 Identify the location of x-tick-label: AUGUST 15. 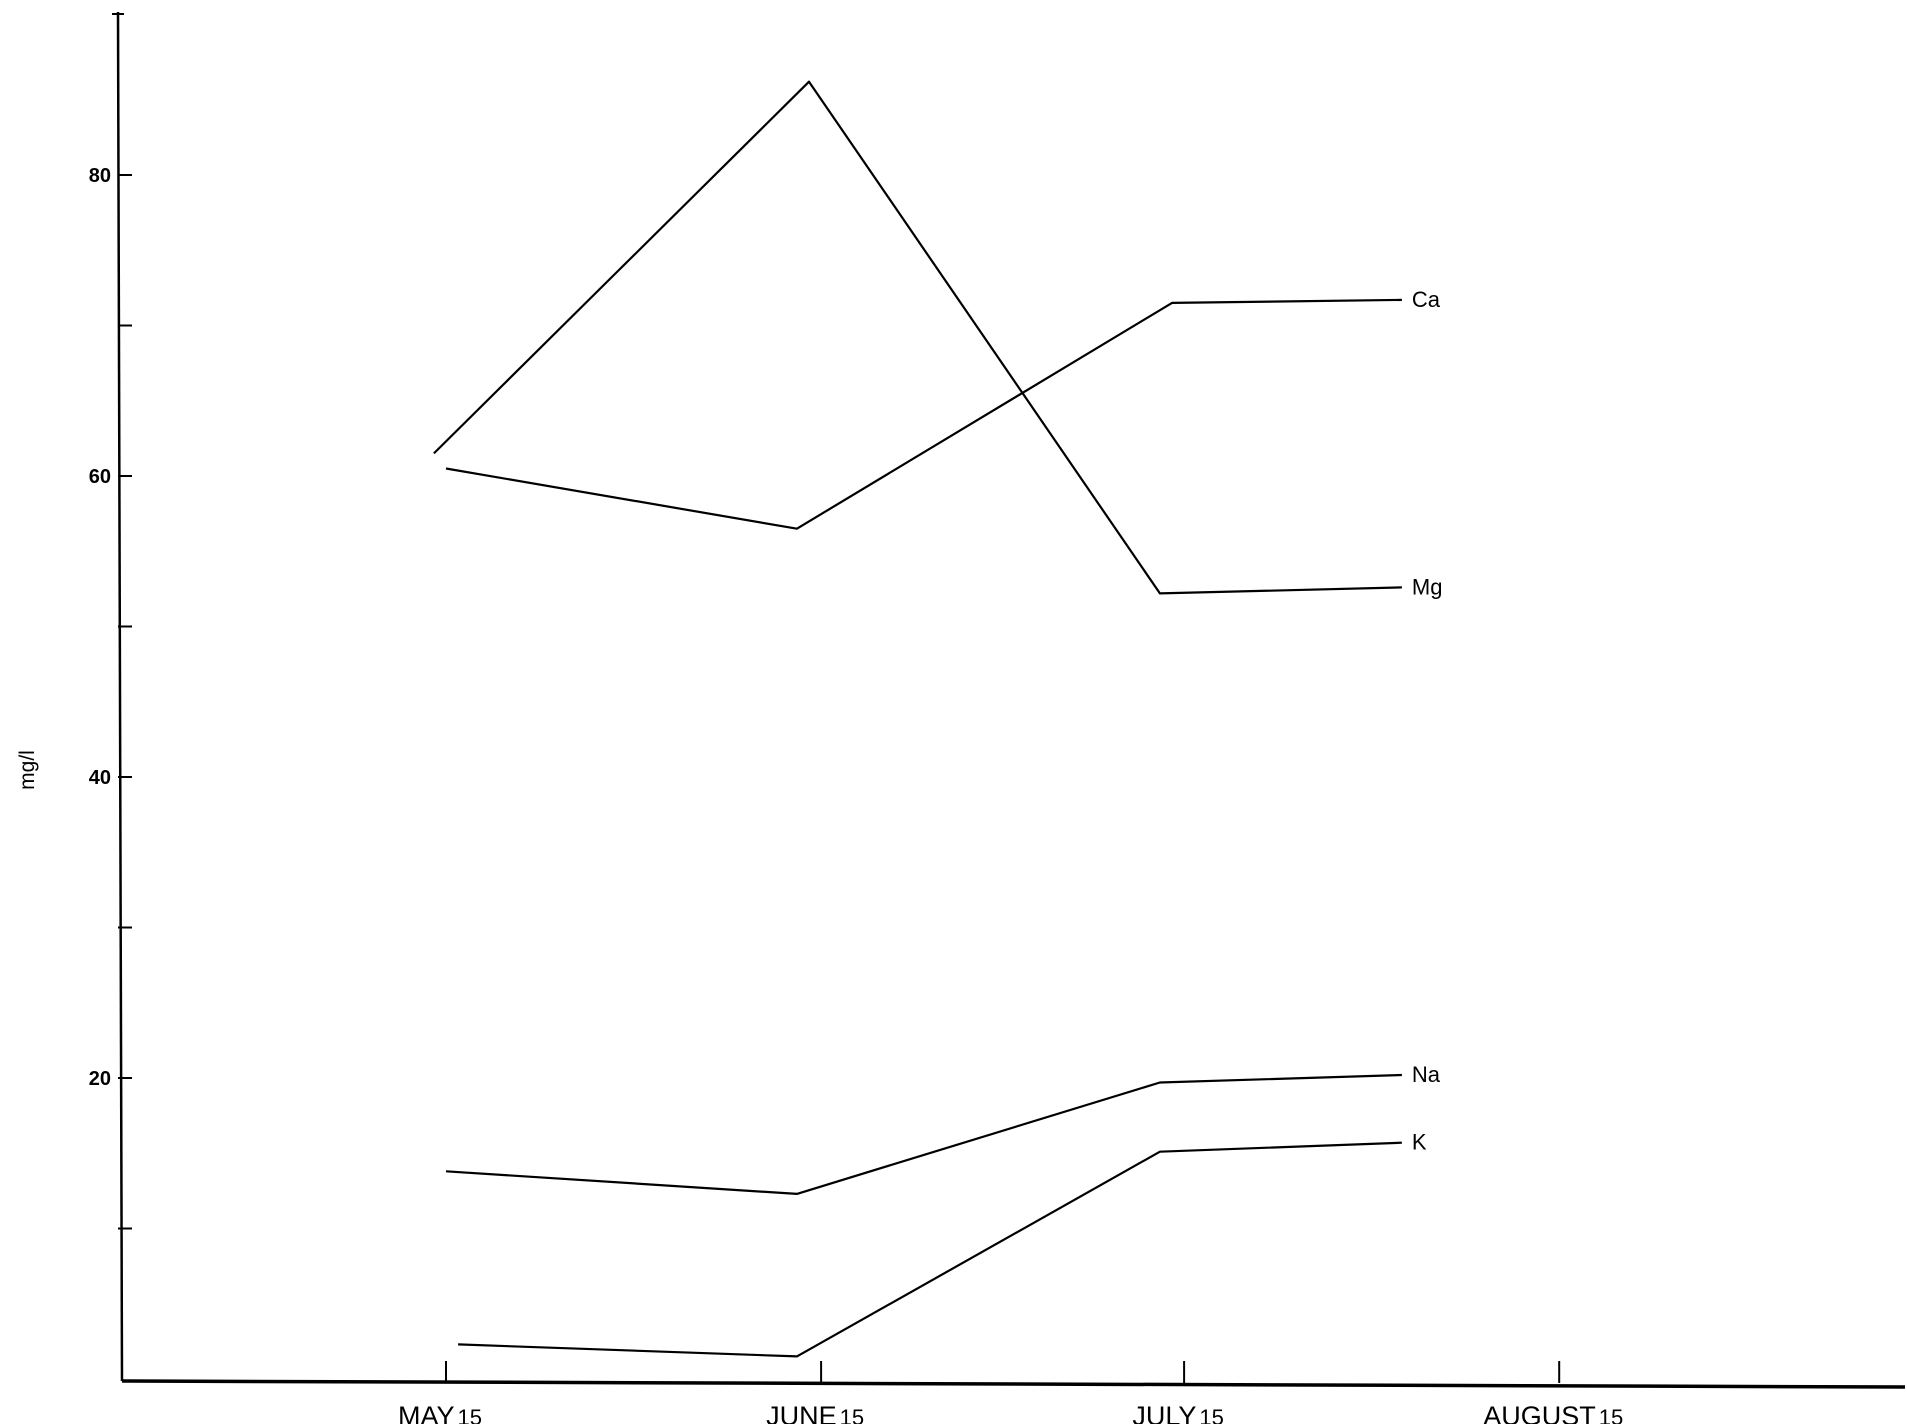
(1553, 1412).